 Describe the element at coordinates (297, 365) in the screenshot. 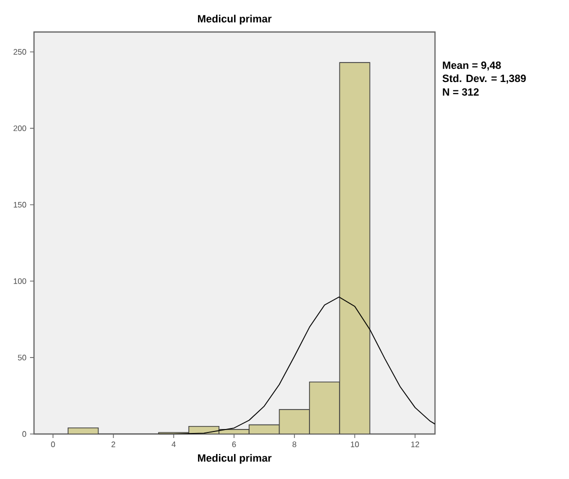

I see `line-series` at that location.